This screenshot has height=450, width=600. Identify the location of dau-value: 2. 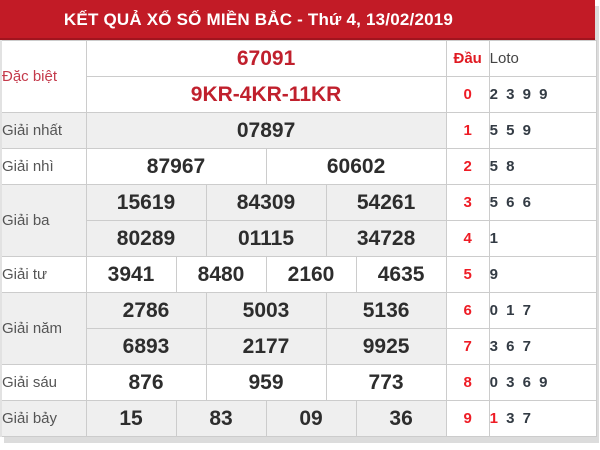
(467, 166).